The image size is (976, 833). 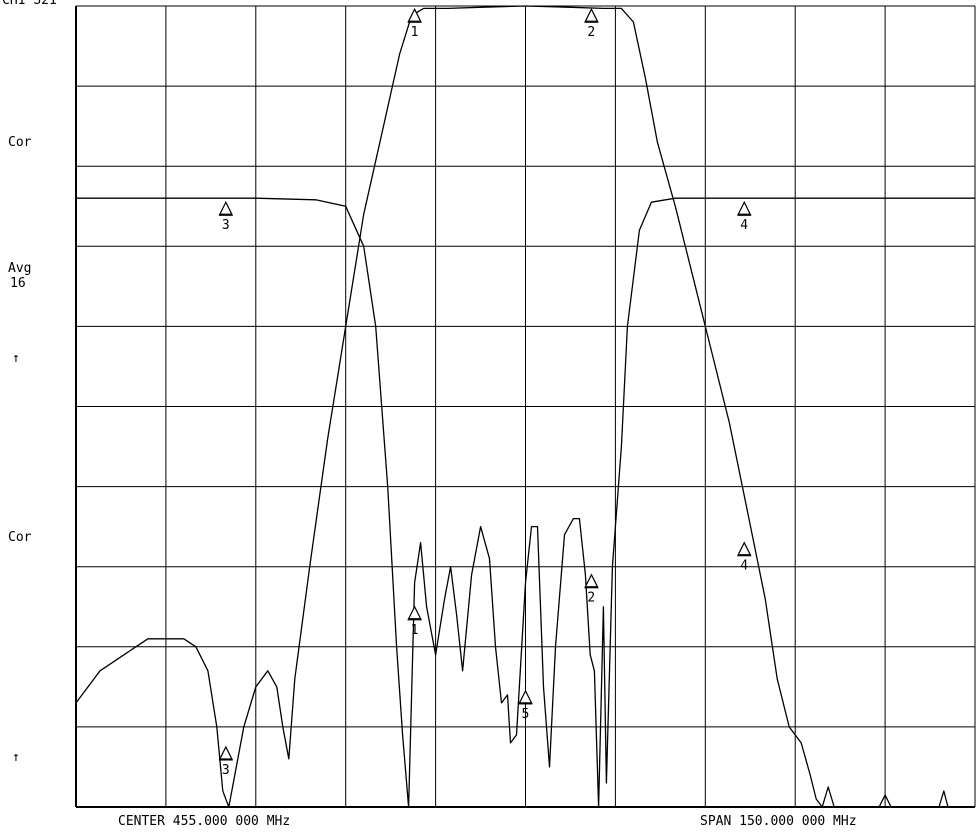 I want to click on reference-arrow-top: ↑, so click(x=16, y=358).